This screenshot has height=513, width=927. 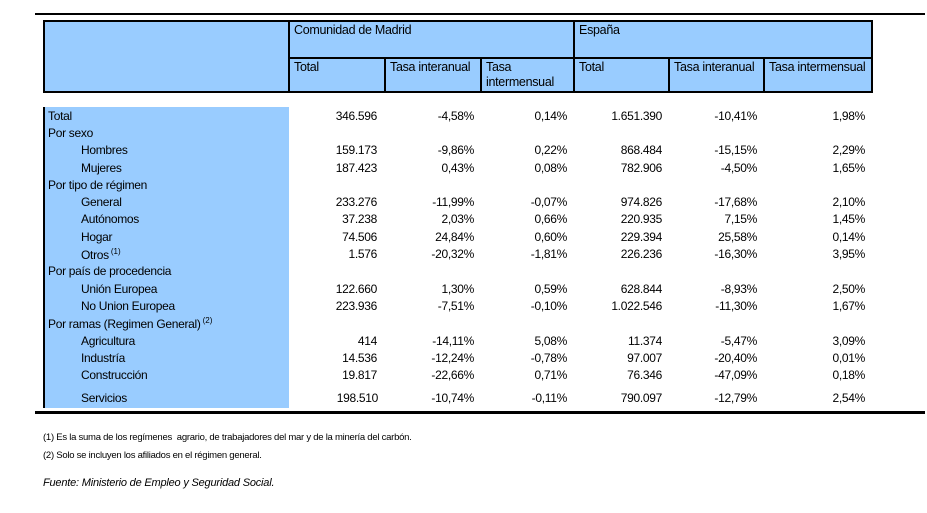 What do you see at coordinates (527, 271) in the screenshot?
I see `cell-madrid-intermensual` at bounding box center [527, 271].